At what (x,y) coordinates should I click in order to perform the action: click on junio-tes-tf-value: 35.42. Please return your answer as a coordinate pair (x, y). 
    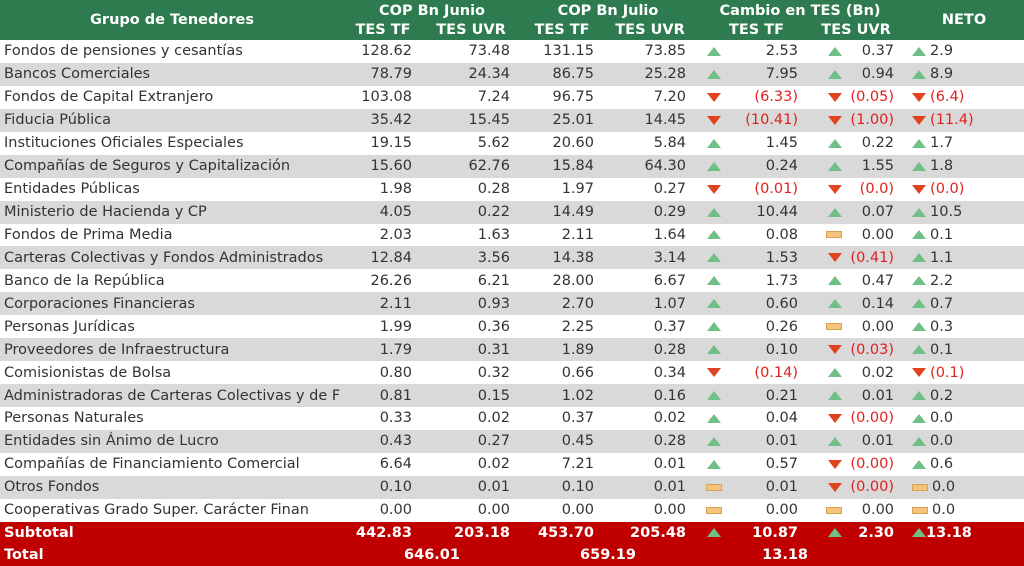
    Looking at the image, I should click on (383, 120).